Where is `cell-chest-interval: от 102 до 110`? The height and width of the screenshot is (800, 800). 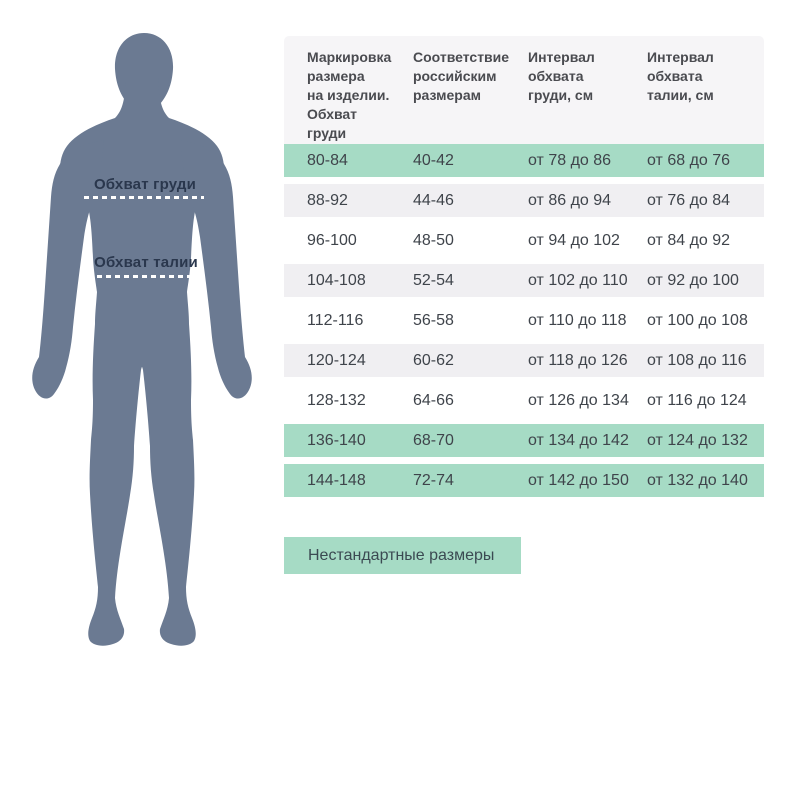
cell-chest-interval: от 102 до 110 is located at coordinates (578, 280).